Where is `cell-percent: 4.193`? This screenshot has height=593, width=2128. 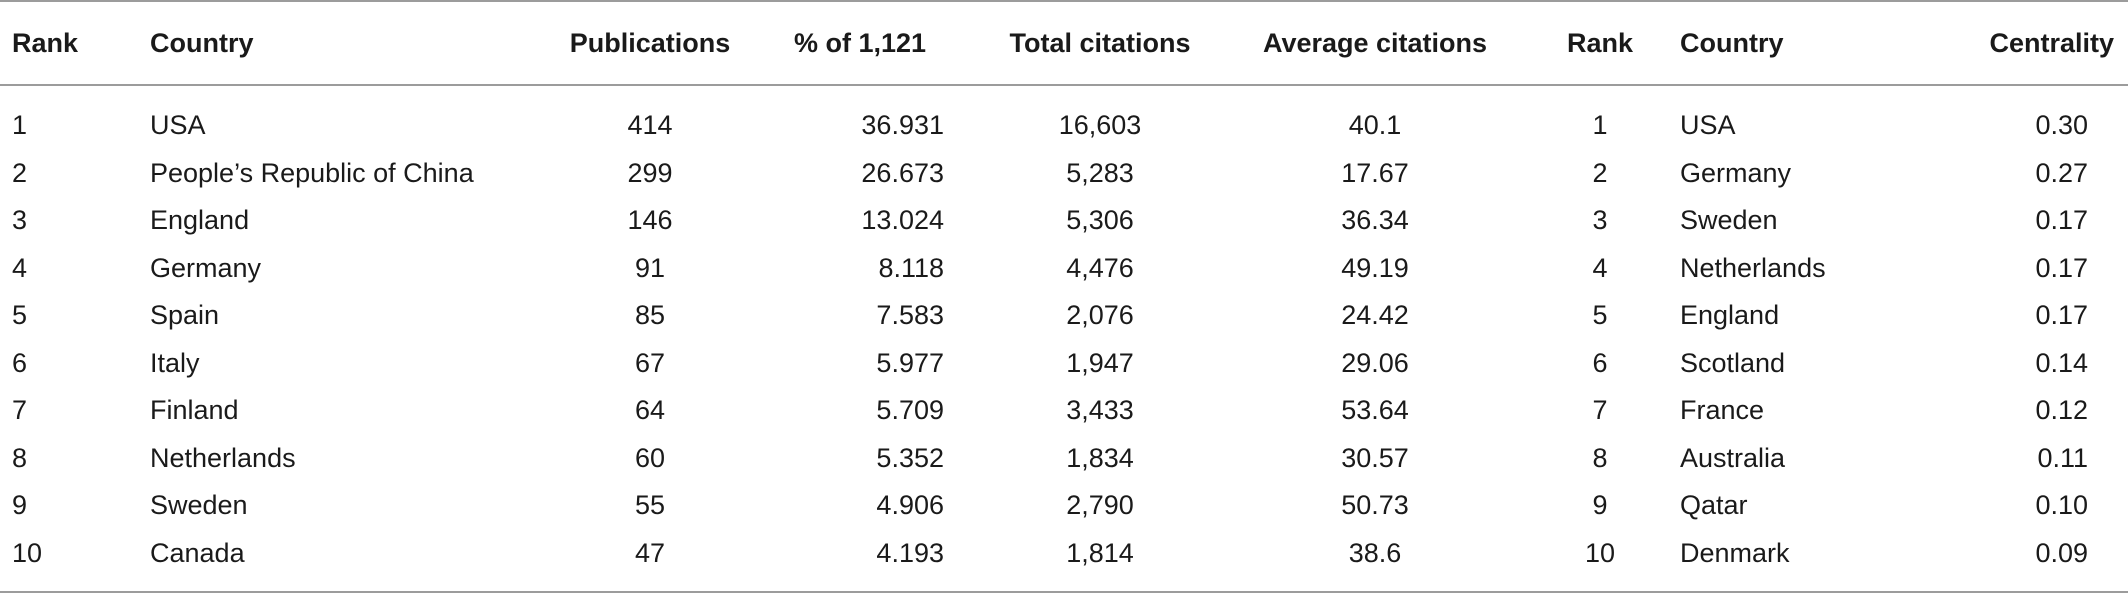 cell-percent: 4.193 is located at coordinates (860, 561).